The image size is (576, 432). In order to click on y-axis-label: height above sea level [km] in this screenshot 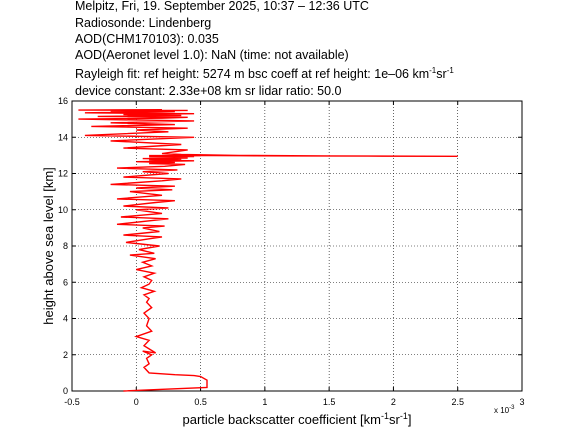, I will do `click(48, 246)`.